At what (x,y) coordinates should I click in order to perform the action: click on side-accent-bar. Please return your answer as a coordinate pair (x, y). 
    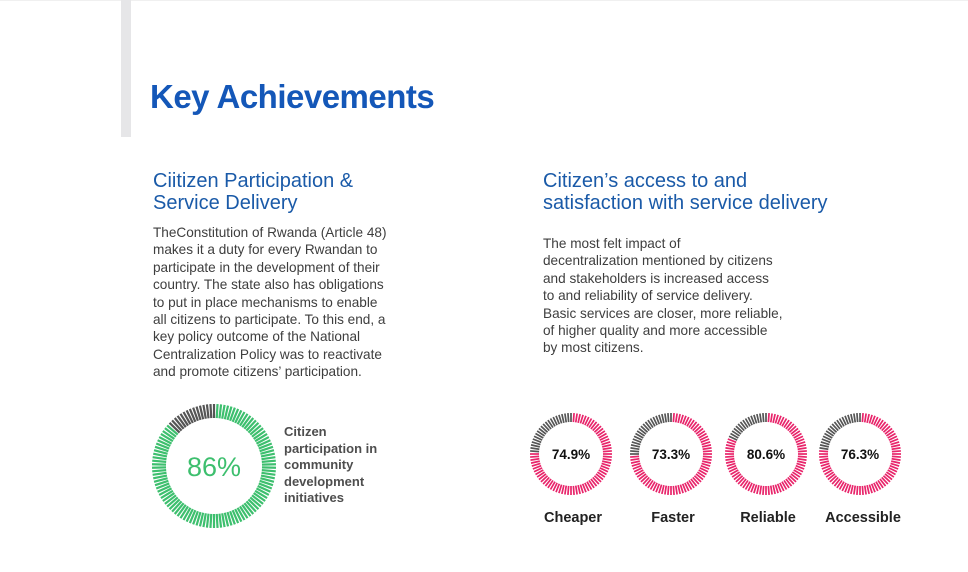
    Looking at the image, I should click on (126, 68).